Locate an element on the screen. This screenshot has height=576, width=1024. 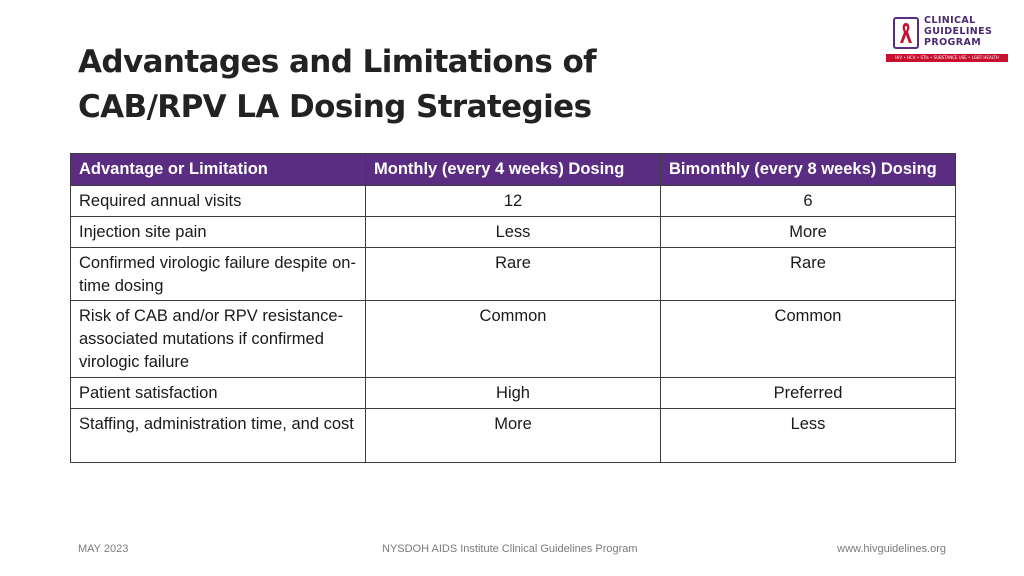
row-label: Required annual visits is located at coordinates (218, 201).